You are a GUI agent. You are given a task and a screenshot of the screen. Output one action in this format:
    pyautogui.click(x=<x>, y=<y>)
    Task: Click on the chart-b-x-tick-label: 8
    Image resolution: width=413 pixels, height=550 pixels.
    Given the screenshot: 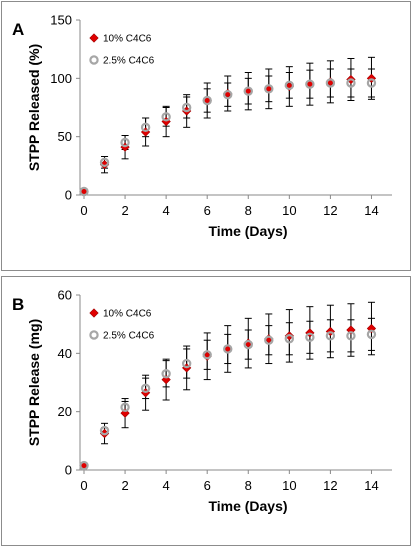 What is the action you would take?
    pyautogui.click(x=248, y=485)
    